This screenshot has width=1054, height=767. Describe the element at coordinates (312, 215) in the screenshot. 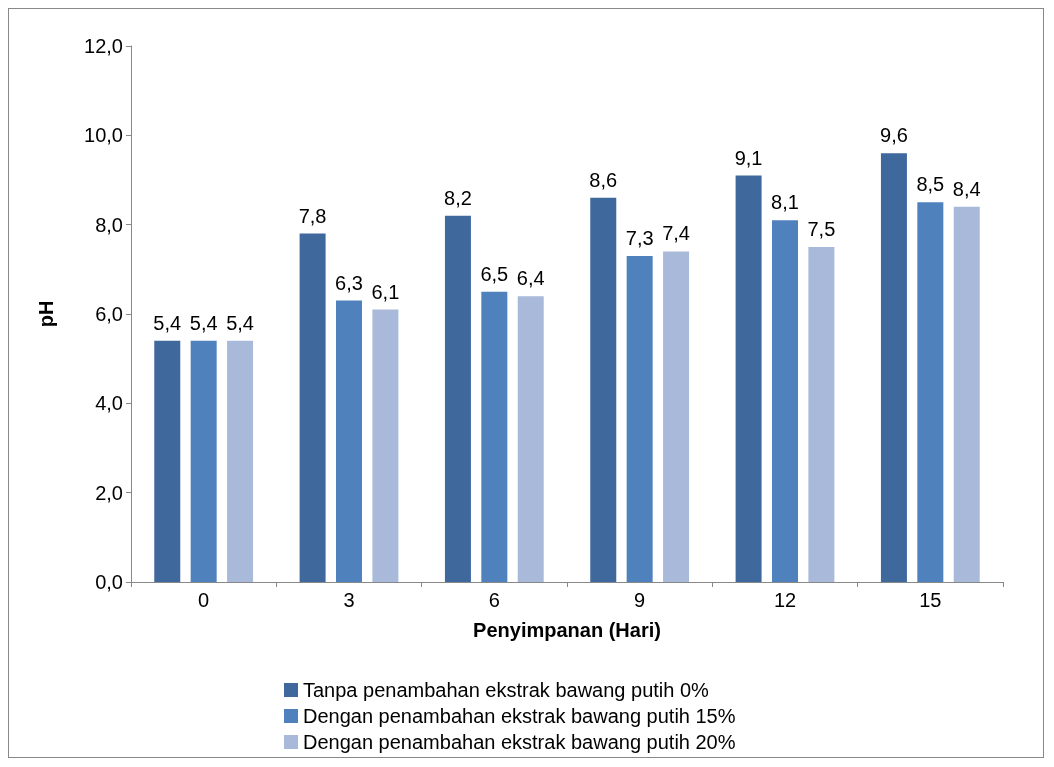

I see `data-label: 7,8` at that location.